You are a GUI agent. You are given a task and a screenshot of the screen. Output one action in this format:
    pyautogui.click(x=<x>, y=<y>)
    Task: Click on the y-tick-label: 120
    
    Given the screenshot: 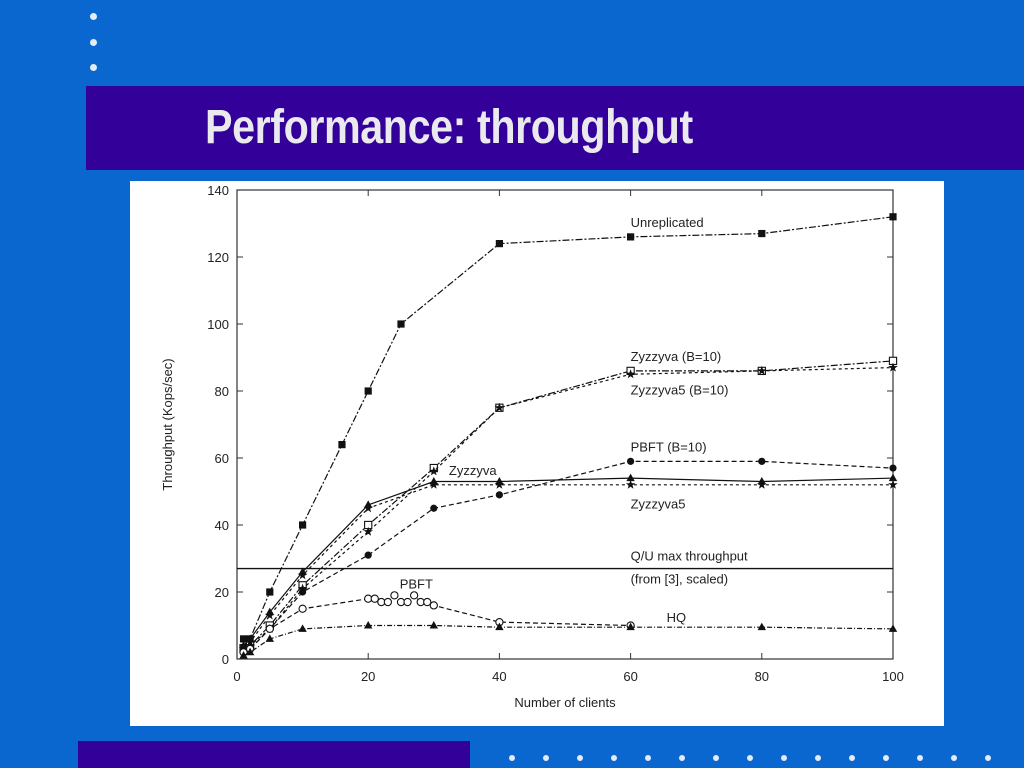 What is the action you would take?
    pyautogui.click(x=218, y=257)
    